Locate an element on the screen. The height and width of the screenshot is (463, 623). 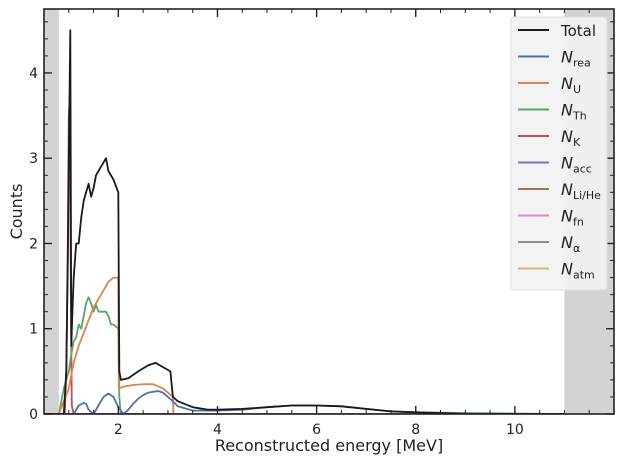
y-tick-label: 0 is located at coordinates (33, 415).